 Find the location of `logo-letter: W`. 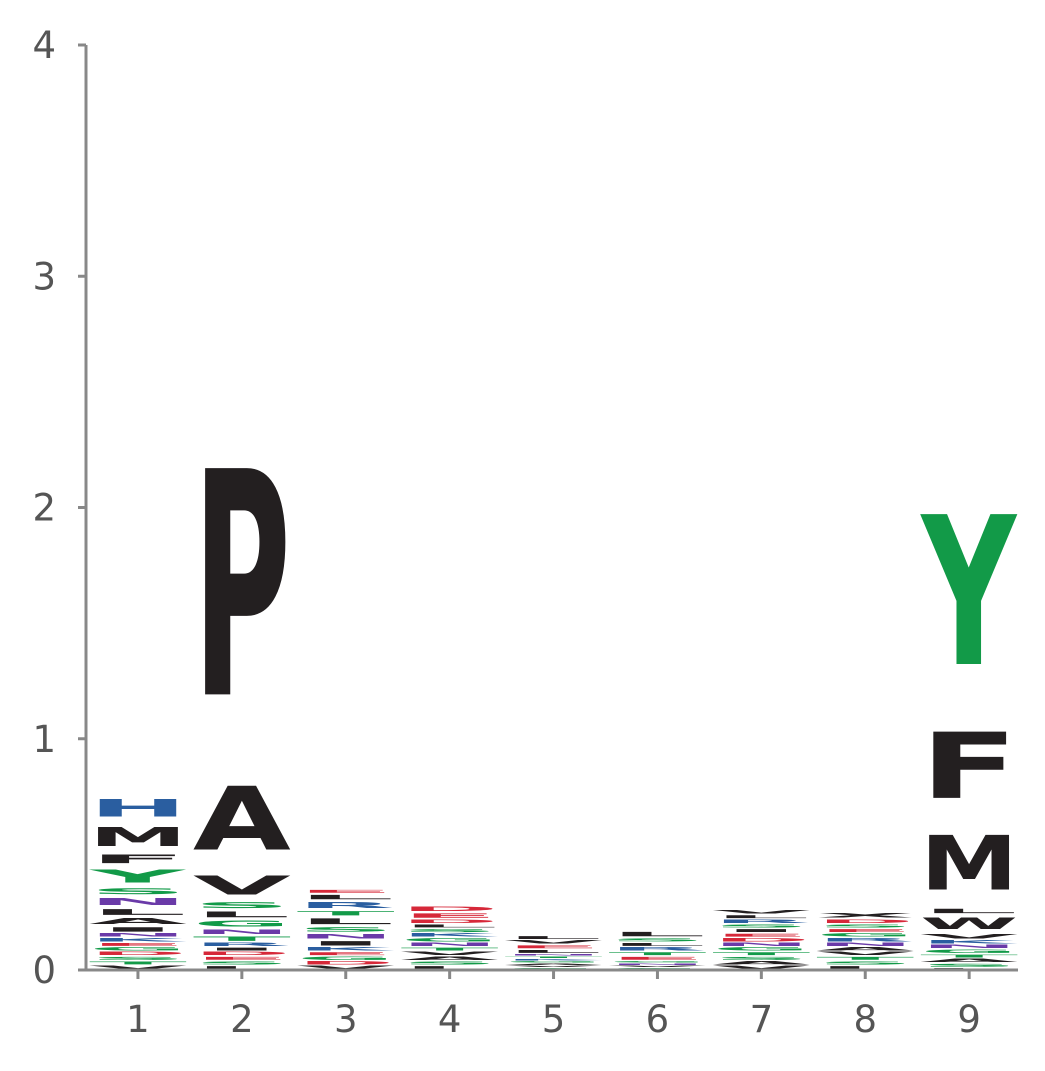

logo-letter: W is located at coordinates (969, 924).